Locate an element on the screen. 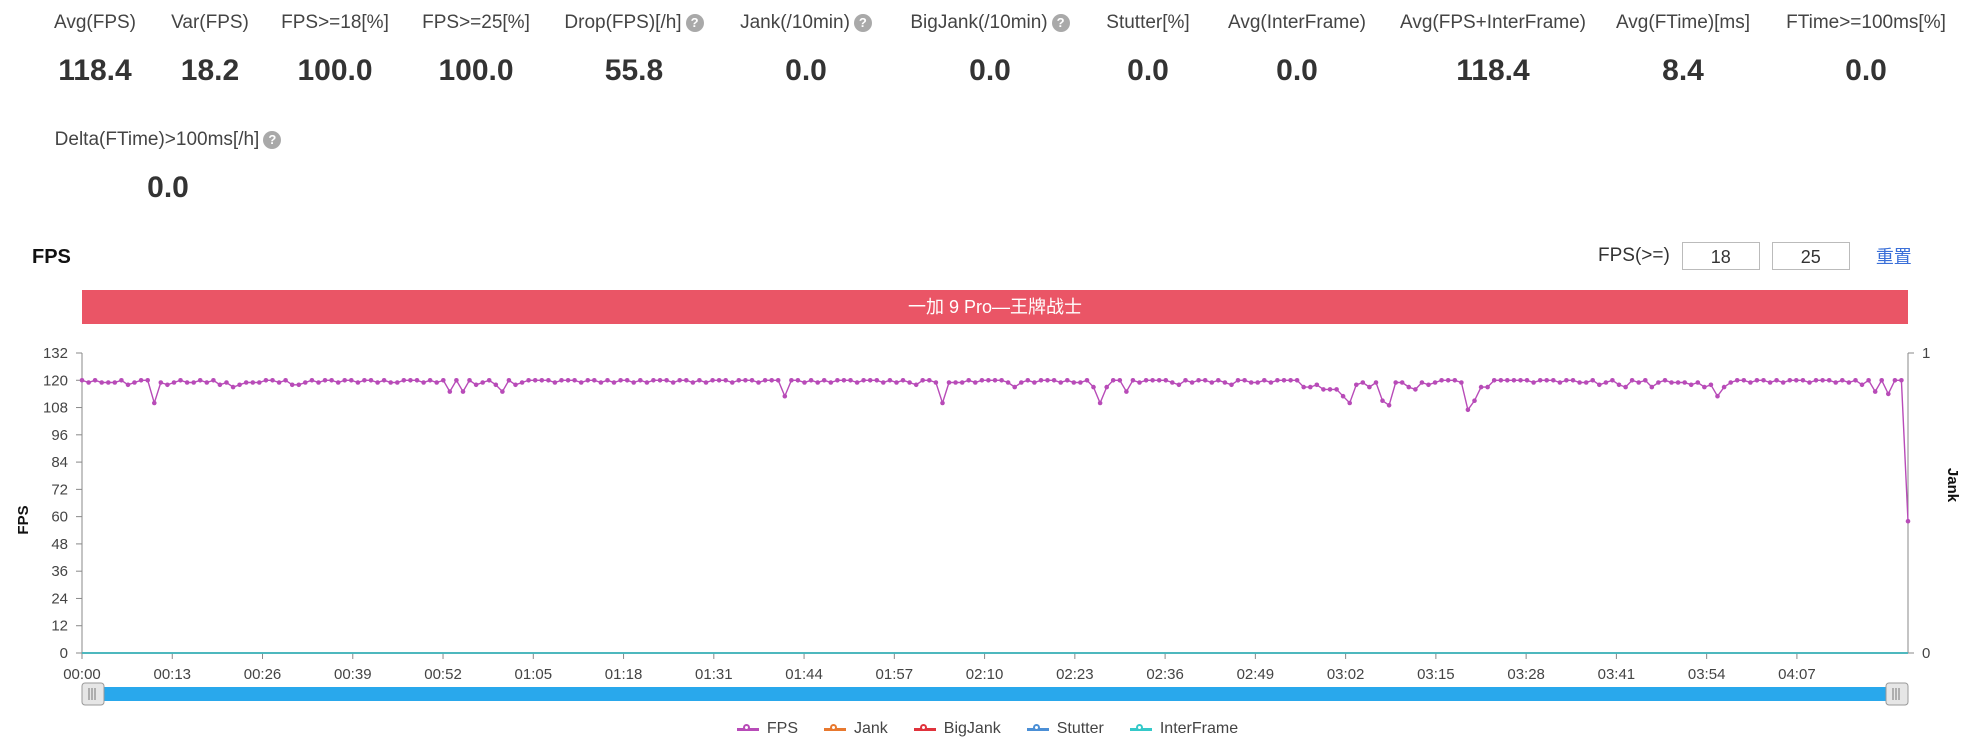 Image resolution: width=1975 pixels, height=751 pixels. x-tick-label: 01:05 is located at coordinates (534, 674).